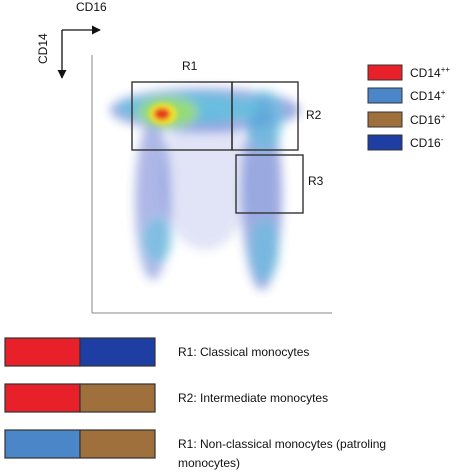 The width and height of the screenshot is (474, 474). Describe the element at coordinates (314, 115) in the screenshot. I see `gate-label: R2` at that location.